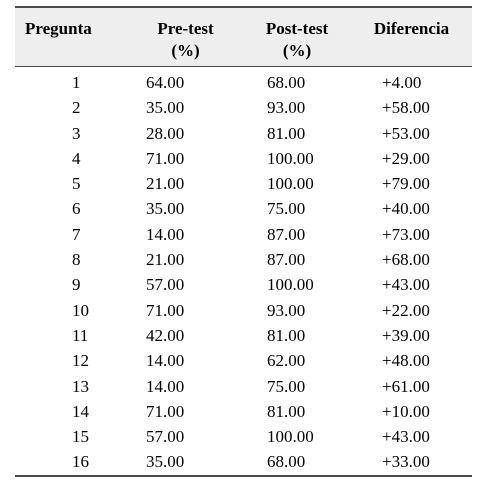 The height and width of the screenshot is (485, 487). Describe the element at coordinates (243, 133) in the screenshot. I see `table-row: 3 28.00 81.00 +53.00` at that location.